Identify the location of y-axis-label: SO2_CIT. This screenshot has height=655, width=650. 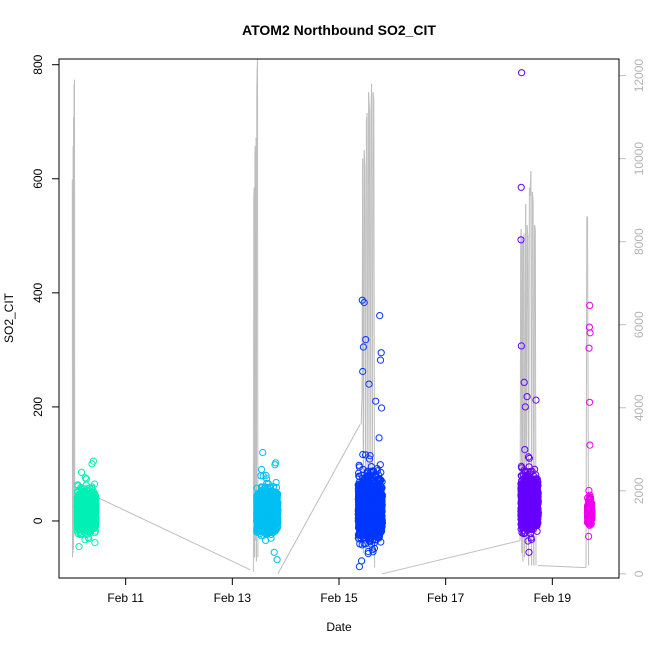
(9, 317).